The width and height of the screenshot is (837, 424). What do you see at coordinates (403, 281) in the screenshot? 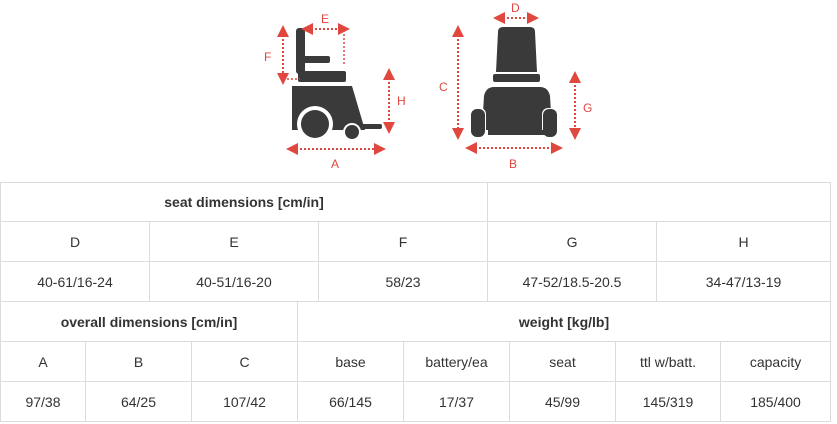
I see `seat-value-f: 58/23` at bounding box center [403, 281].